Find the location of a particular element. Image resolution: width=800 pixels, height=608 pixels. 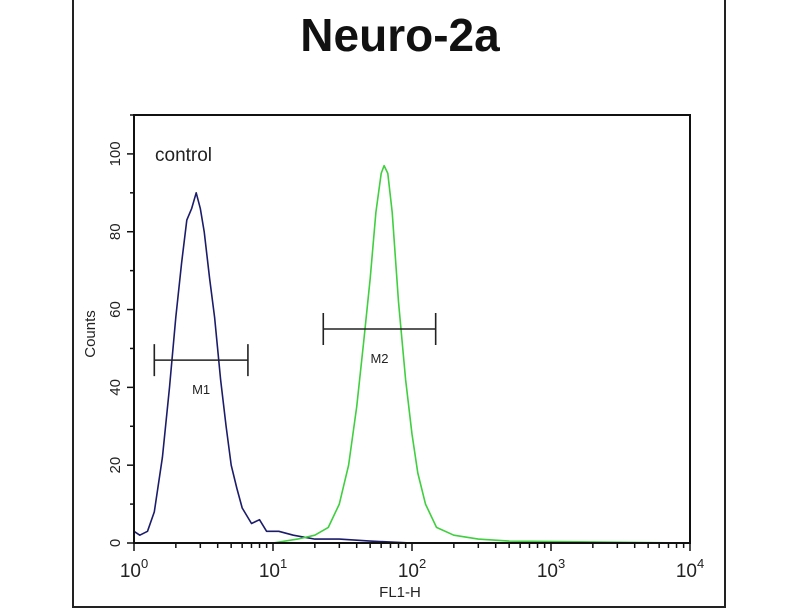

y-tick-label: 80 is located at coordinates (115, 231).